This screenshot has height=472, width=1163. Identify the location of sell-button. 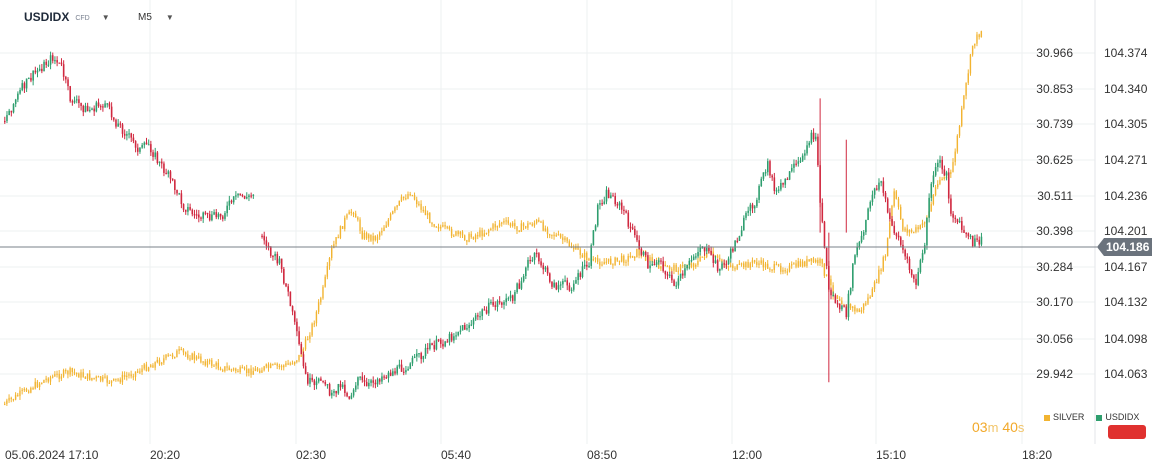
(1127, 432).